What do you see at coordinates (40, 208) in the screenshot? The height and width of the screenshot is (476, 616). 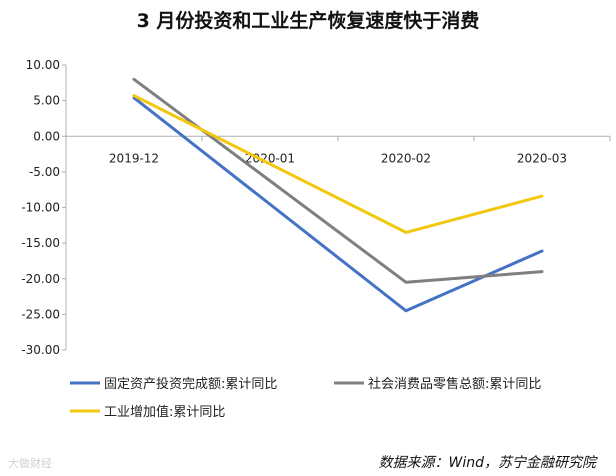 I see `y-tick-label: -10.00` at bounding box center [40, 208].